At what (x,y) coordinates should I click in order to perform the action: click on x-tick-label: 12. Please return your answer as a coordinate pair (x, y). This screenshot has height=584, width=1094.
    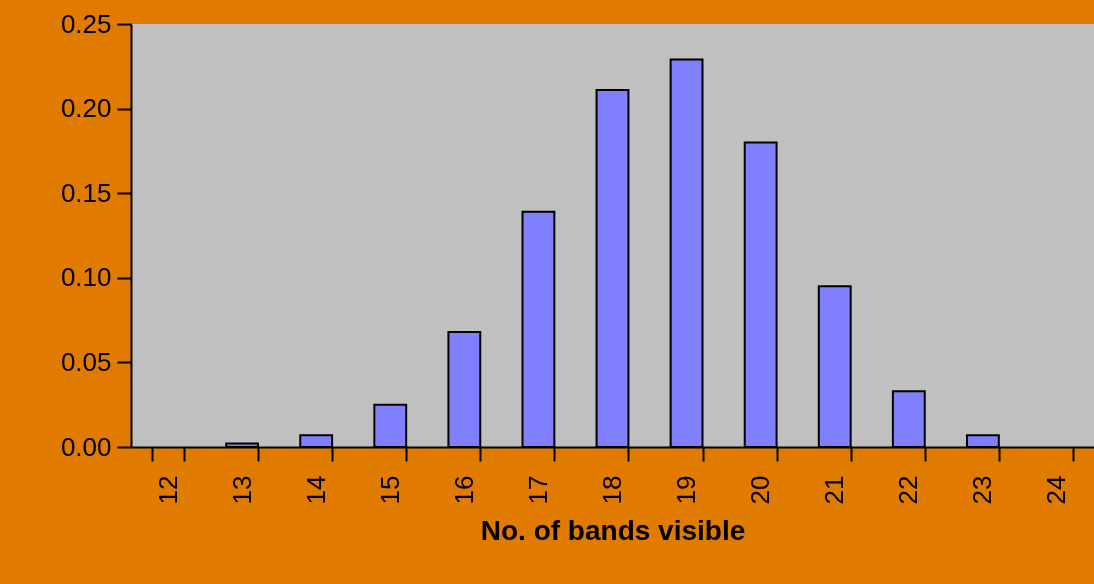
    Looking at the image, I should click on (167, 490).